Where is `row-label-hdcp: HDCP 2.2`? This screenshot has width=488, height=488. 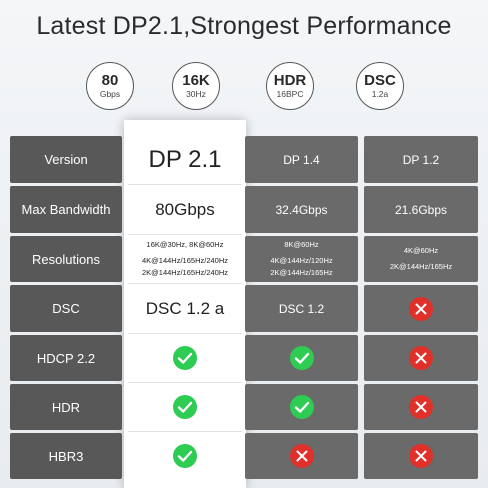
row-label-hdcp: HDCP 2.2 is located at coordinates (66, 358).